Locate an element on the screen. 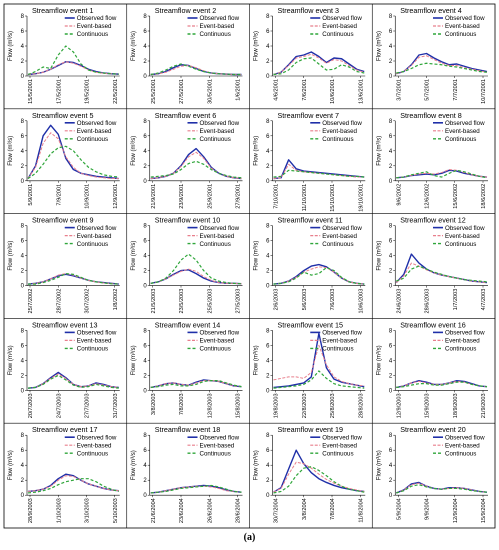  x-tick-label: 15/9/2003 is located at coordinates (428, 405).